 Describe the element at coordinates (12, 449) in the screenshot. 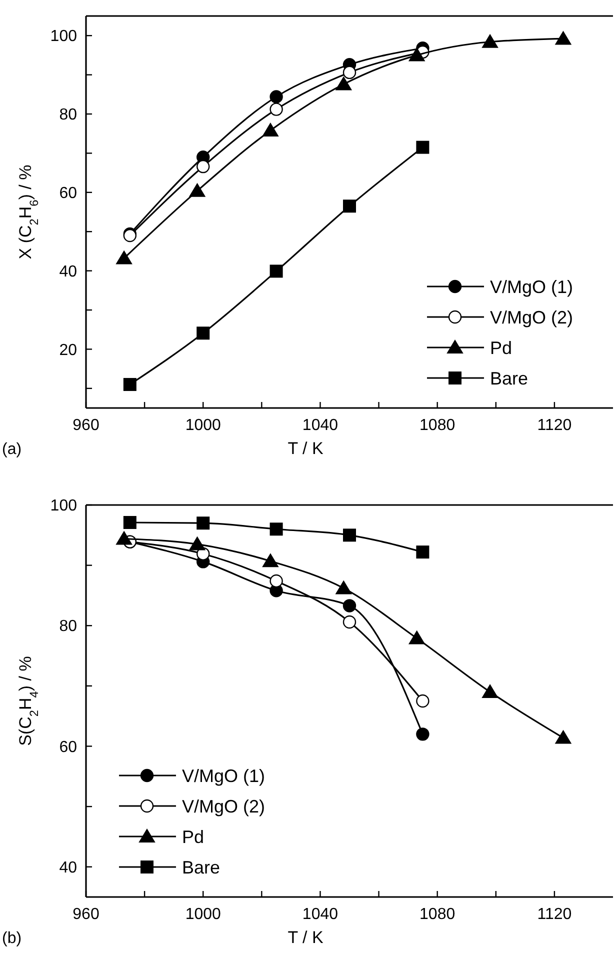

I see `text: (a)` at that location.